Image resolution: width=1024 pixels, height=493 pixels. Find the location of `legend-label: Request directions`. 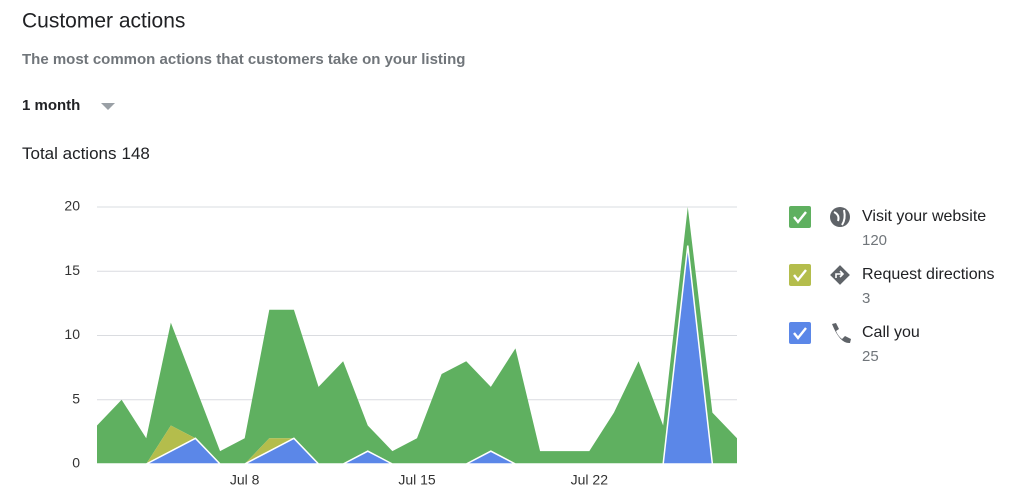

legend-label: Request directions is located at coordinates (928, 274).